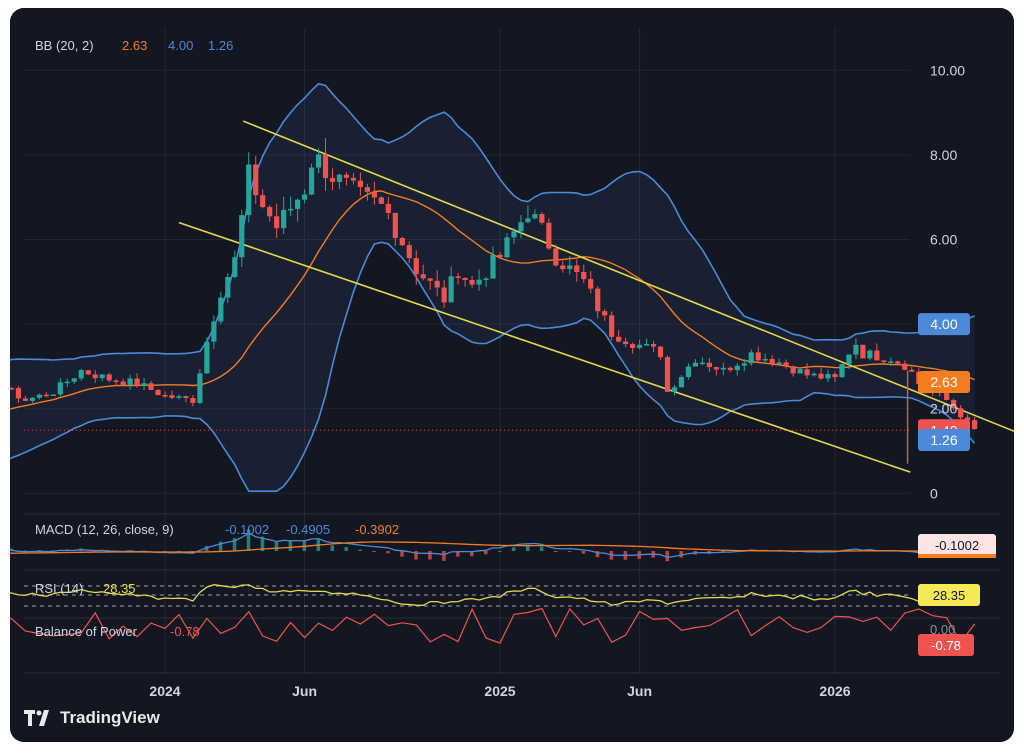 The image size is (1024, 755). Describe the element at coordinates (947, 281) in the screenshot. I see `price-axis: 10.00 8.00 6.00 2.00 0` at that location.